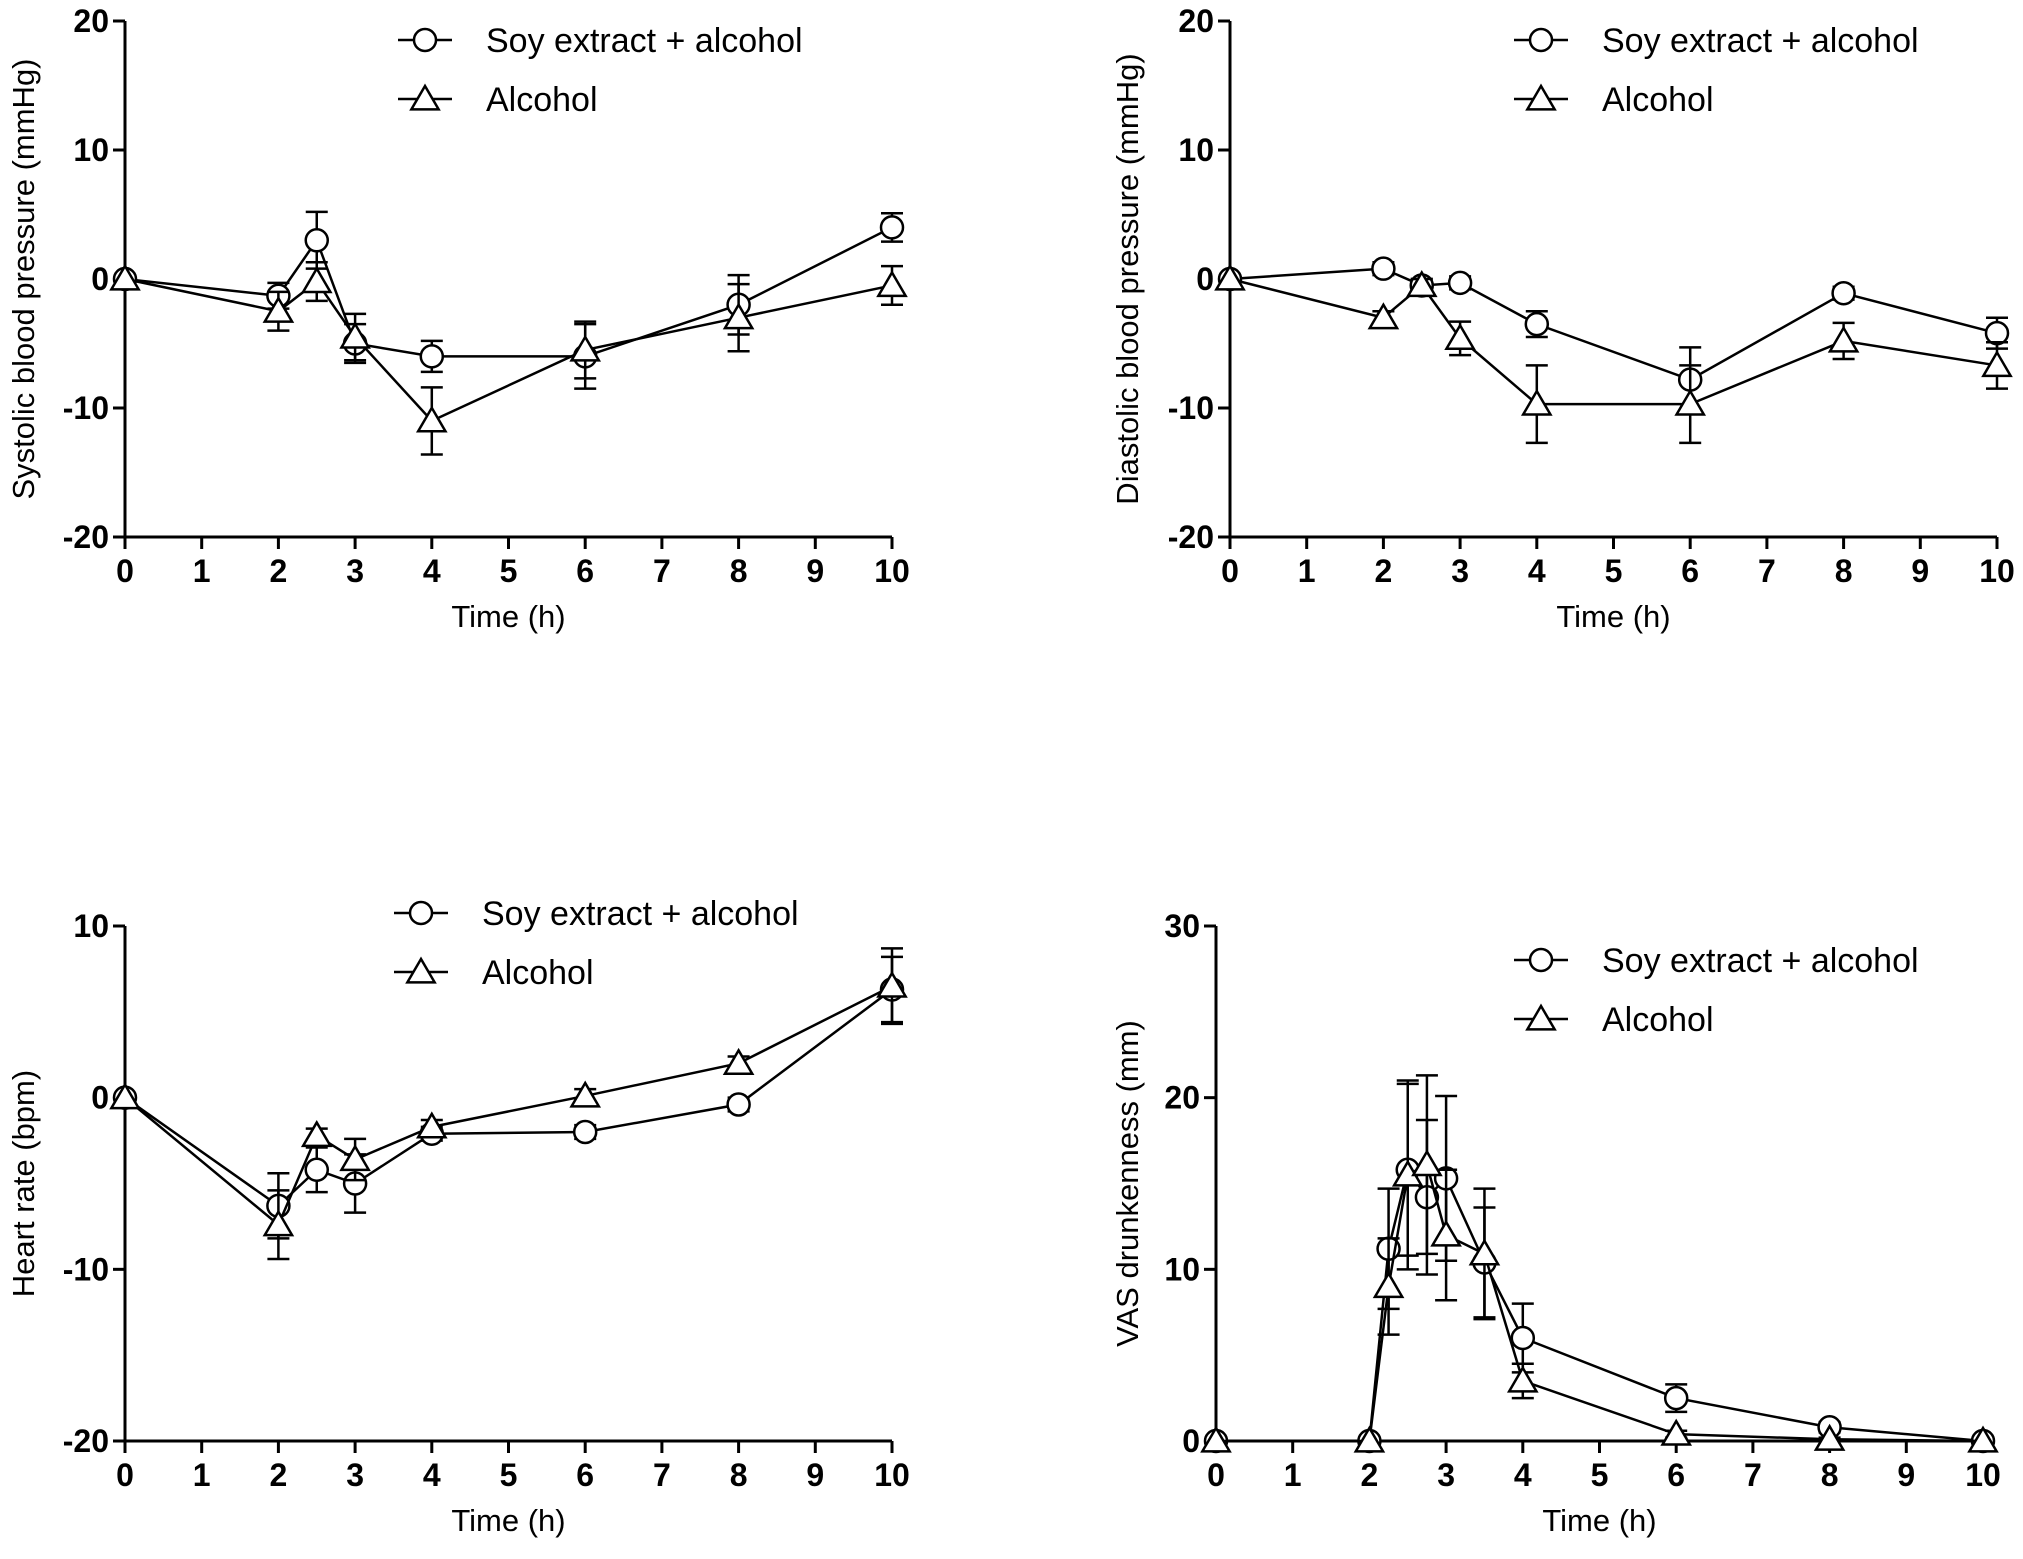 This screenshot has height=1559, width=2023. Describe the element at coordinates (23, 1183) in the screenshot. I see `y-axis-title: Heart rate (bpm)` at that location.